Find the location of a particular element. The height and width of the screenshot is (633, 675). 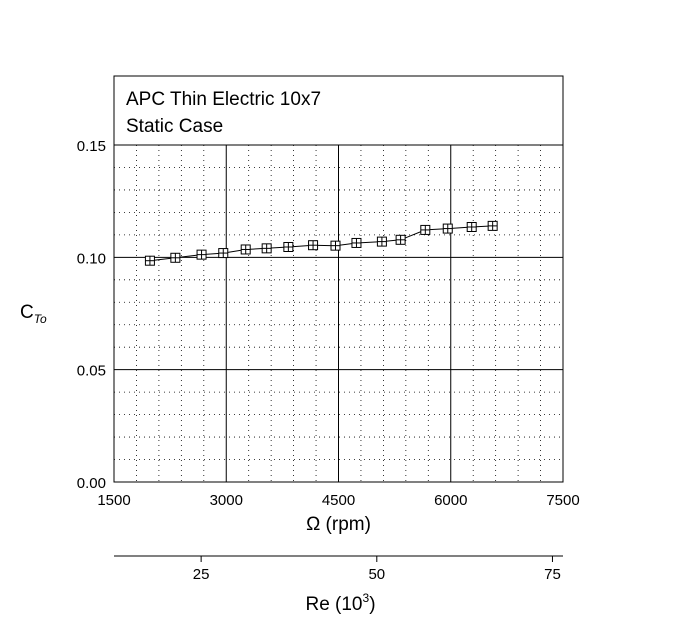

series-markers is located at coordinates (321, 243).